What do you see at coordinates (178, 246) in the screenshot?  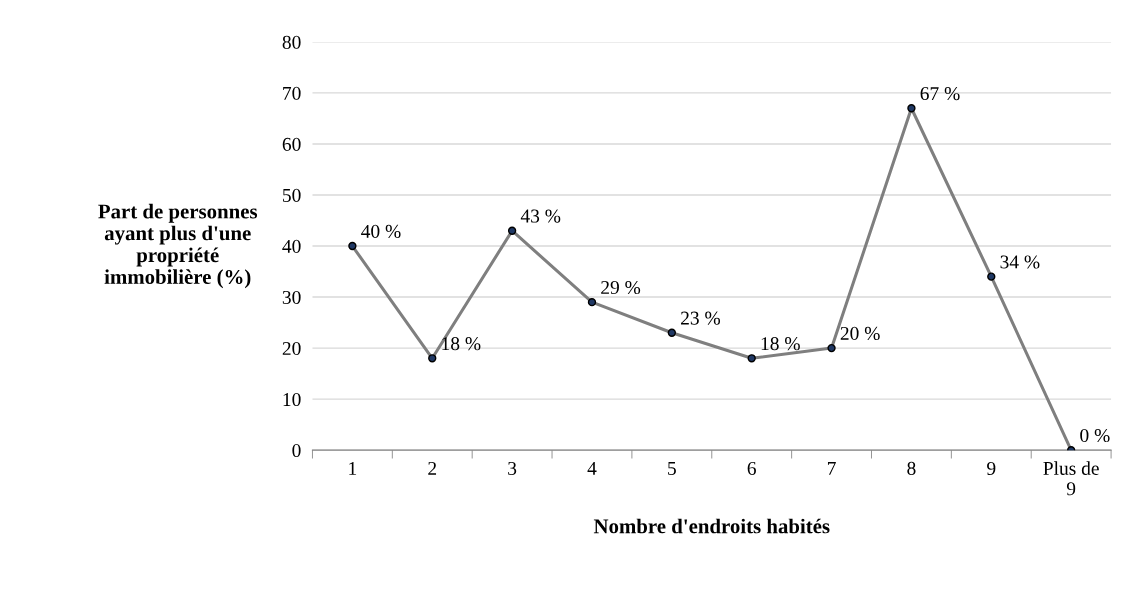 I see `y-axis-title: Part de personnes ayant plus d'une propriété immobilière (%)` at bounding box center [178, 246].